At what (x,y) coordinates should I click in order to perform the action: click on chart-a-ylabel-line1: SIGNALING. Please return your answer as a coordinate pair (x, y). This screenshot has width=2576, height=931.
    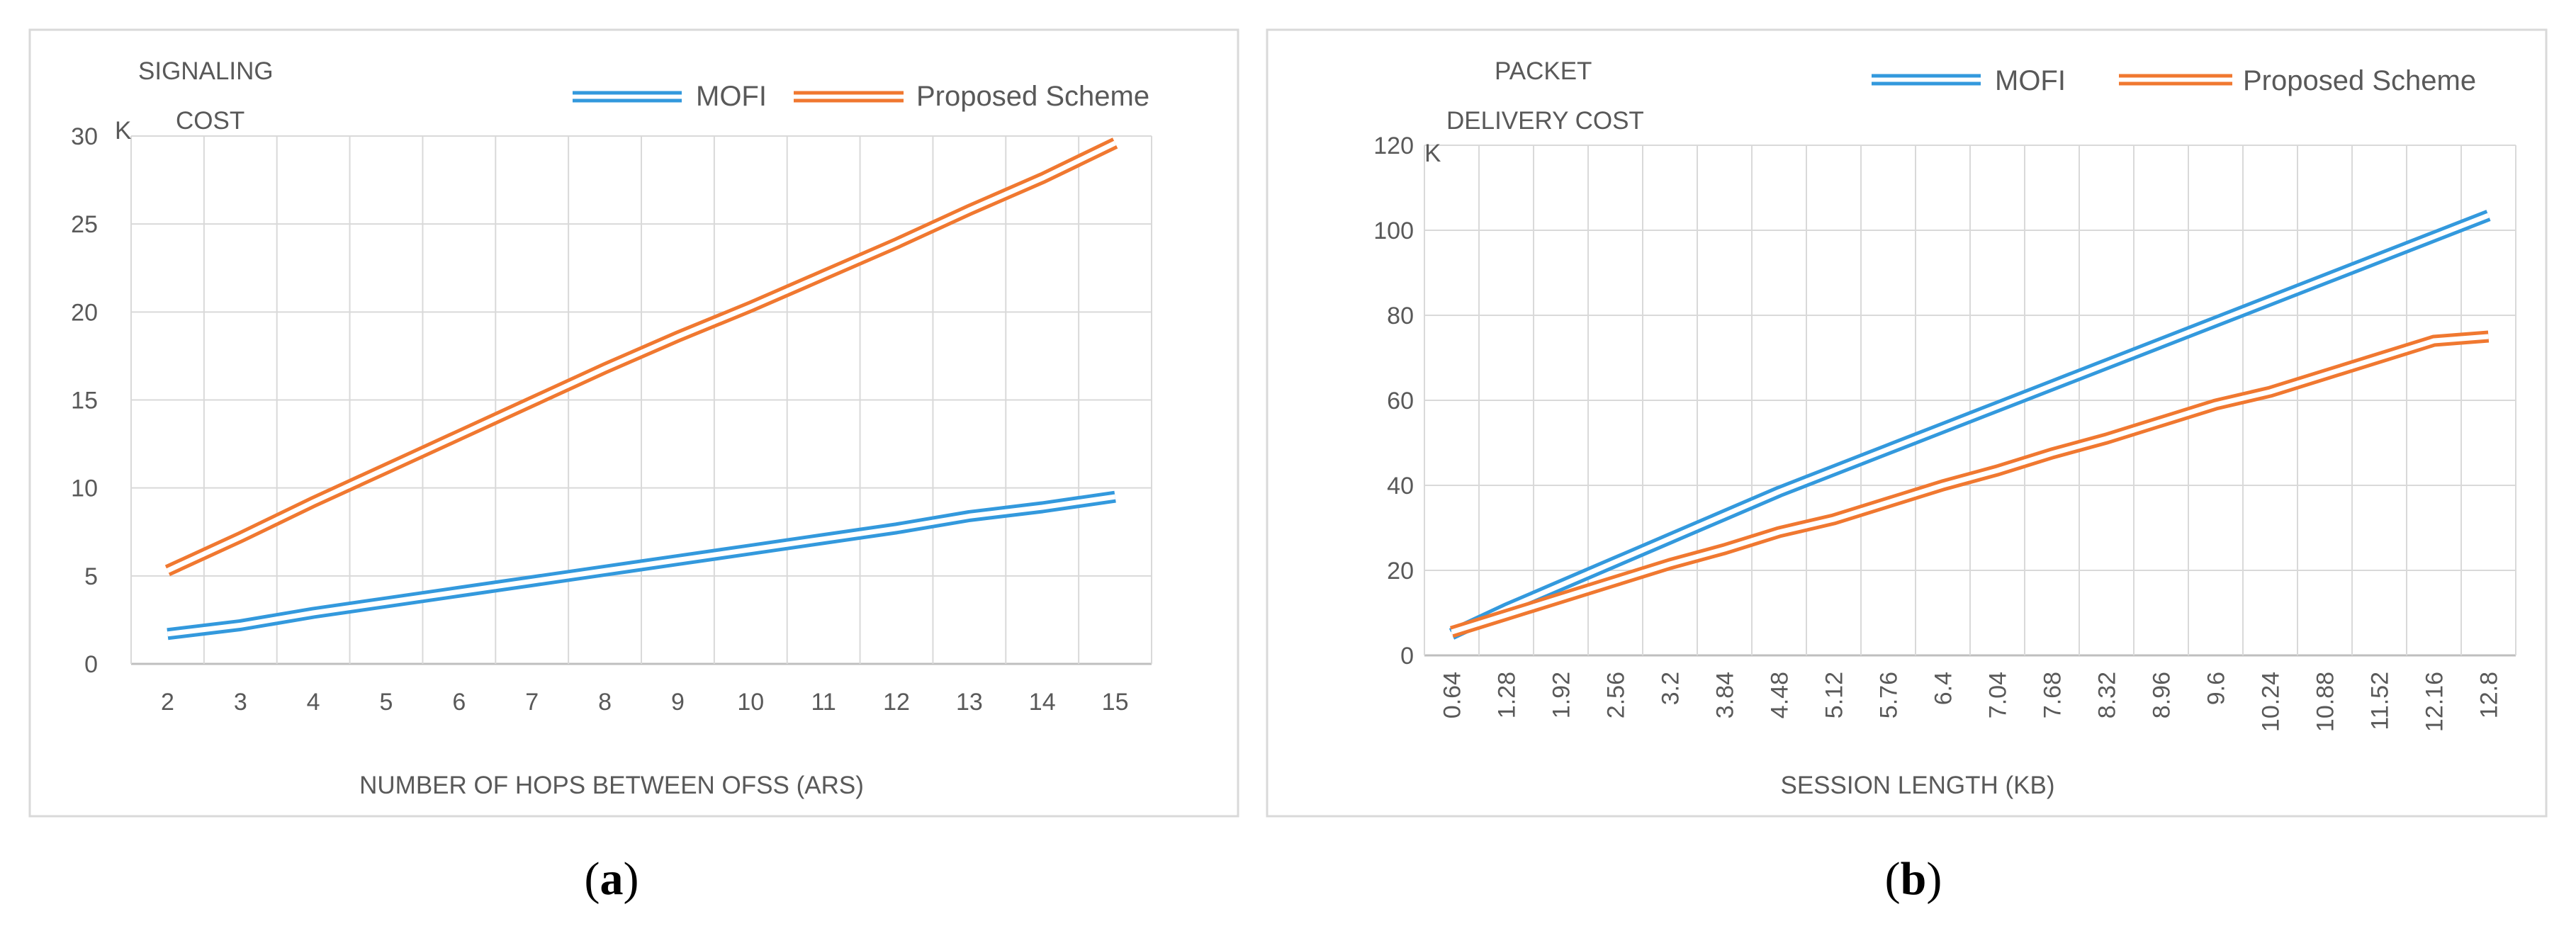
    Looking at the image, I should click on (206, 71).